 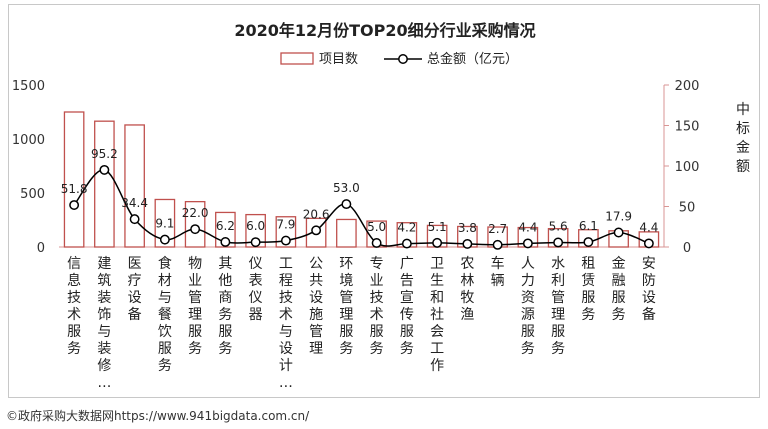 What do you see at coordinates (195, 264) in the screenshot?
I see `x-category-label-char: 物` at bounding box center [195, 264].